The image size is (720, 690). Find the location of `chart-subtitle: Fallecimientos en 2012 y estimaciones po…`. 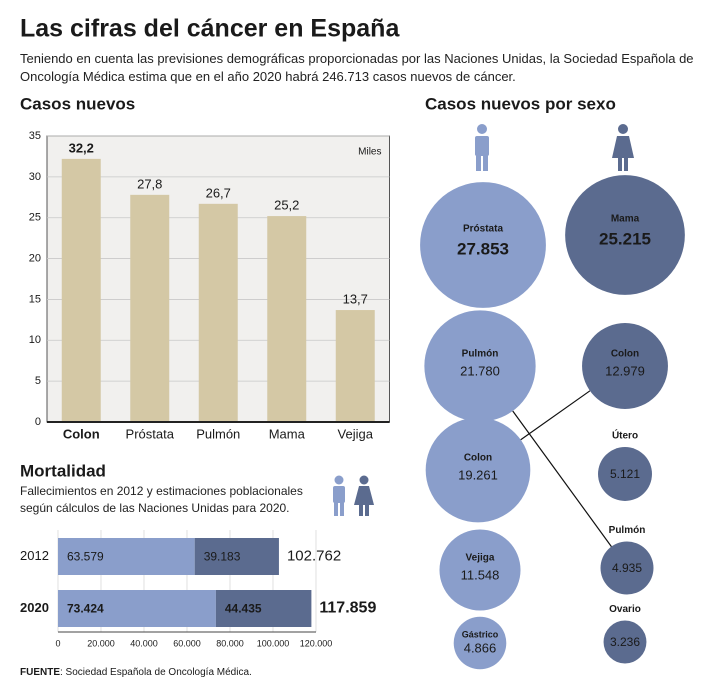

chart-subtitle: Fallecimientos en 2012 y estimaciones po… is located at coordinates (161, 499).